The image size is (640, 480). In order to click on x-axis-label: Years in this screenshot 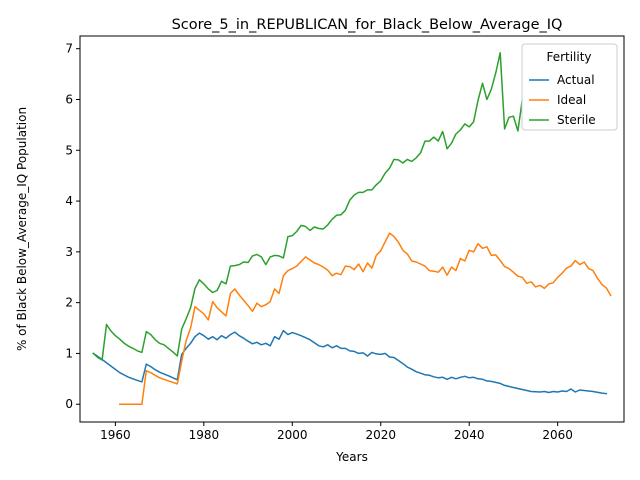, I will do `click(351, 457)`.